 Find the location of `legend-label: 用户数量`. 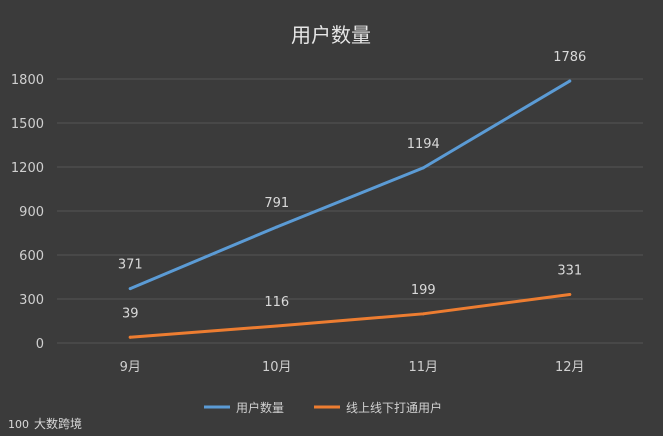

legend-label: 用户数量 is located at coordinates (260, 407).